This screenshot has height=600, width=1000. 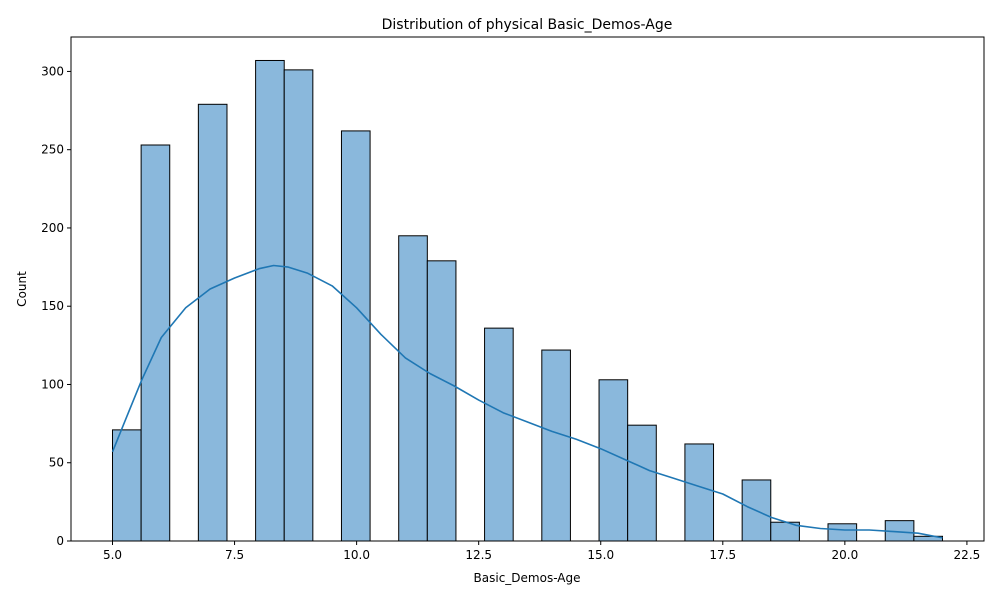 I want to click on y-axis-ticks: 0 50 100 150 200 250 300, so click(x=56, y=306).